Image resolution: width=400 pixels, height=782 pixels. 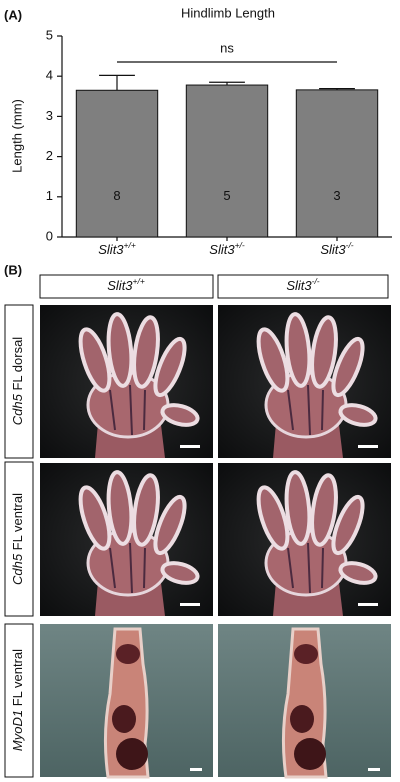 I want to click on row-label: Cdh5 FL dorsal, so click(x=17, y=381).